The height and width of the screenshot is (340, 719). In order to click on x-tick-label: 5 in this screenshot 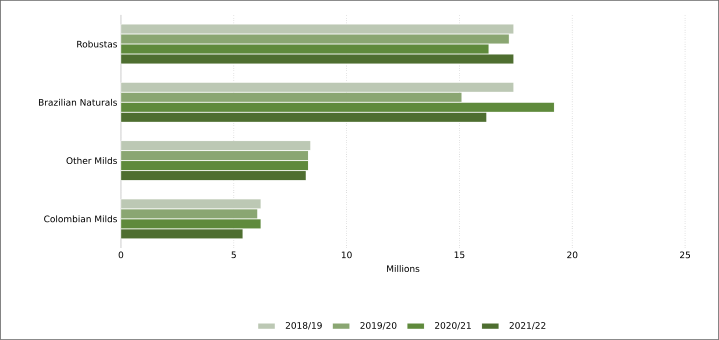, I will do `click(234, 255)`.